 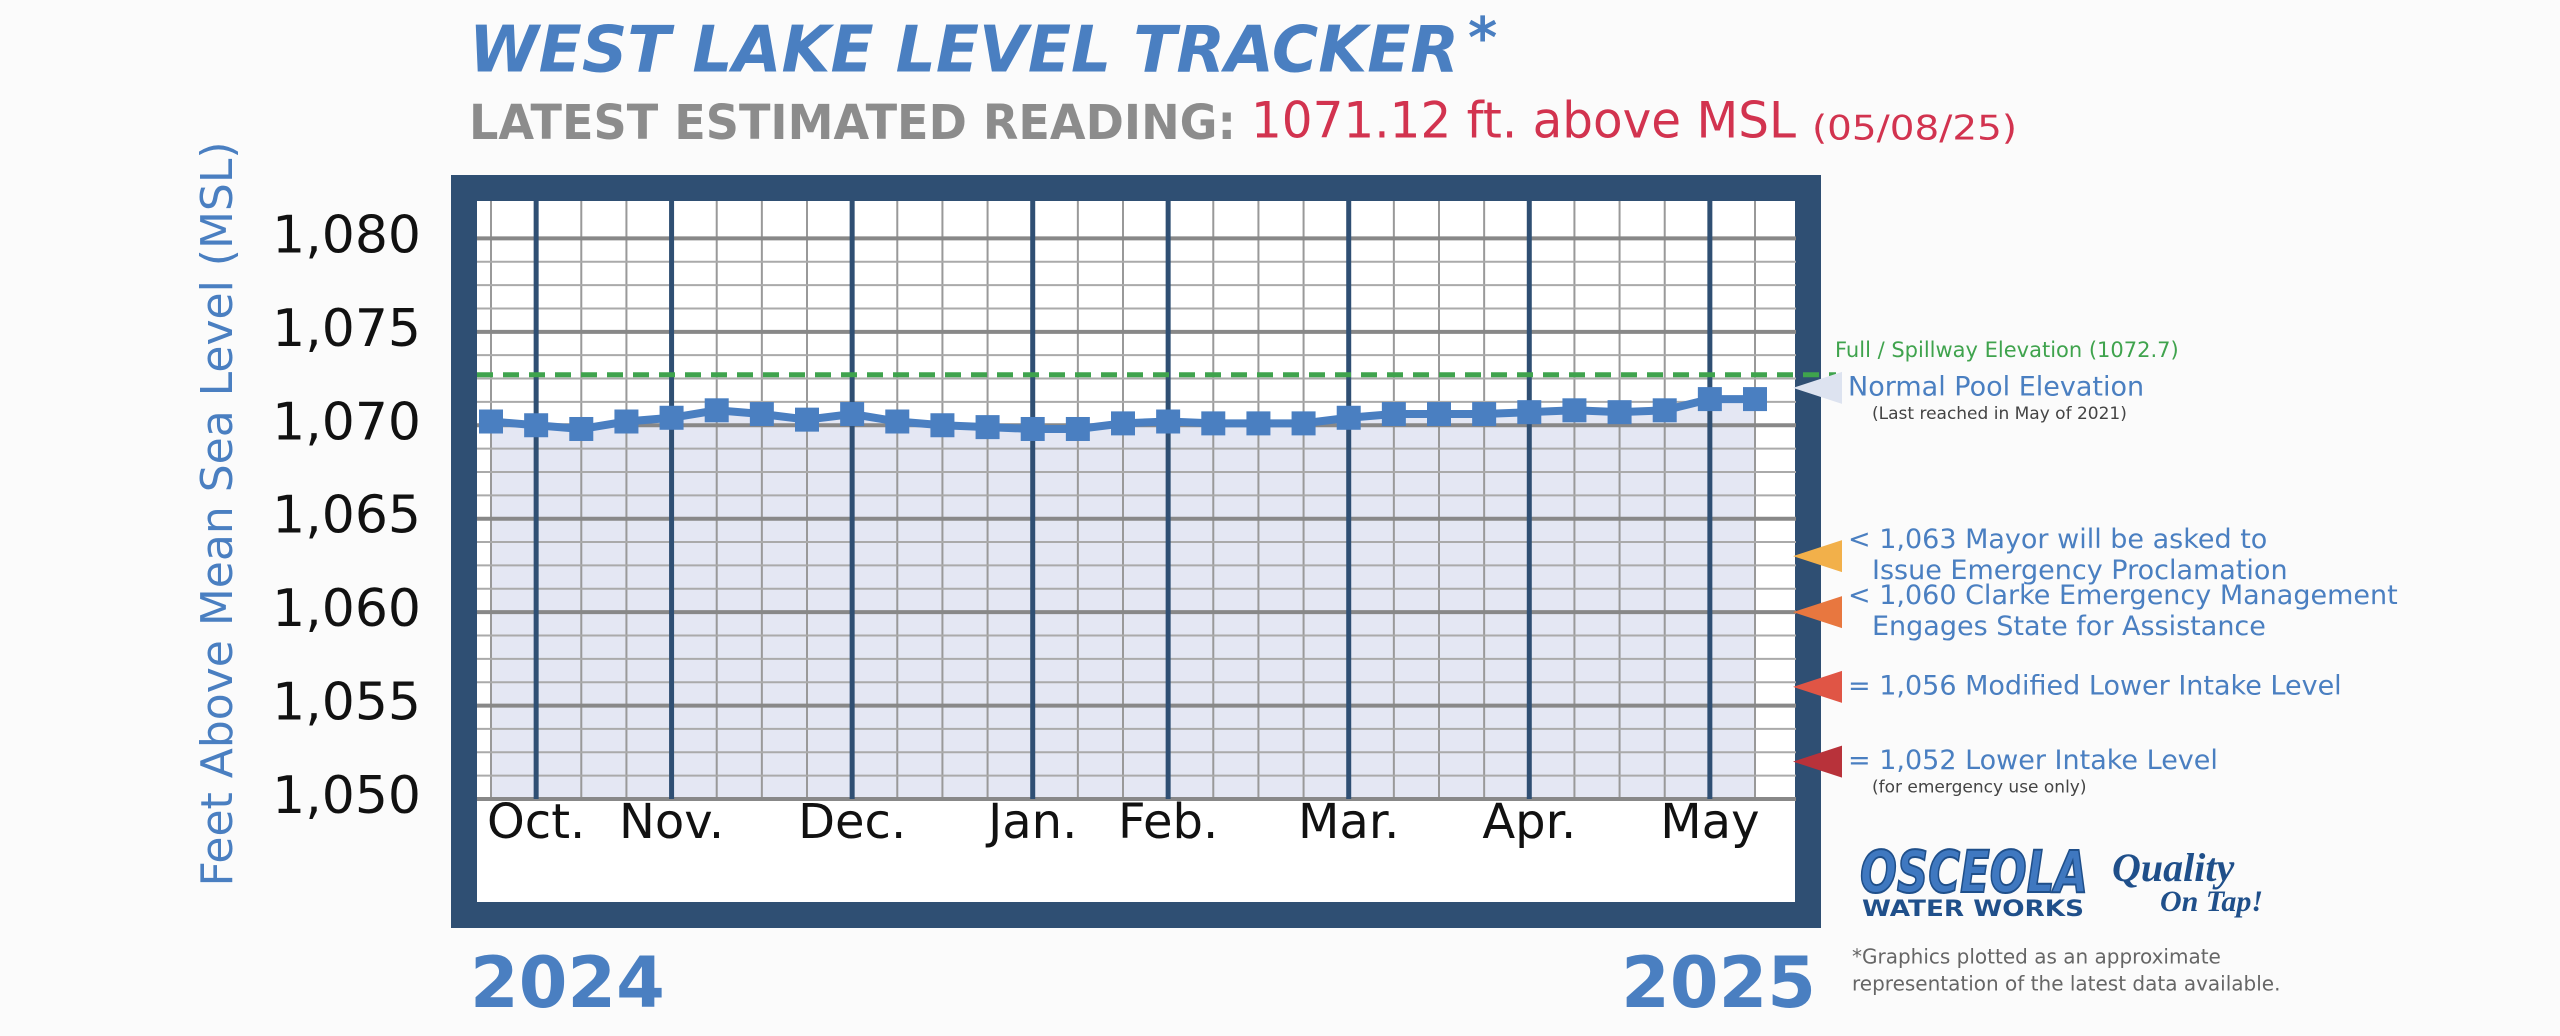 I want to click on marker-label: Engages State for Assistance, so click(x=2069, y=626).